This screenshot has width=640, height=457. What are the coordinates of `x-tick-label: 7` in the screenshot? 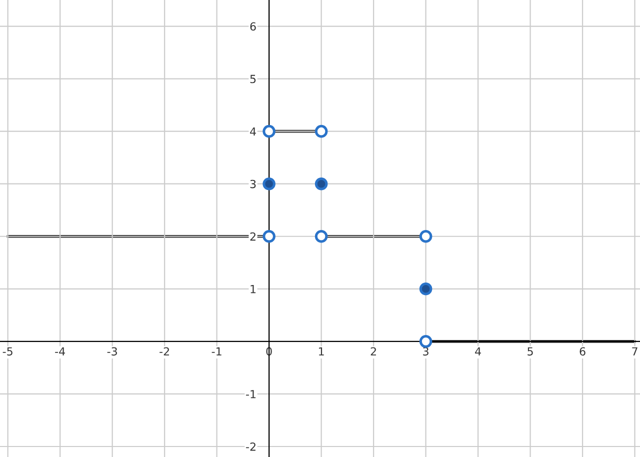 It's located at (635, 351).